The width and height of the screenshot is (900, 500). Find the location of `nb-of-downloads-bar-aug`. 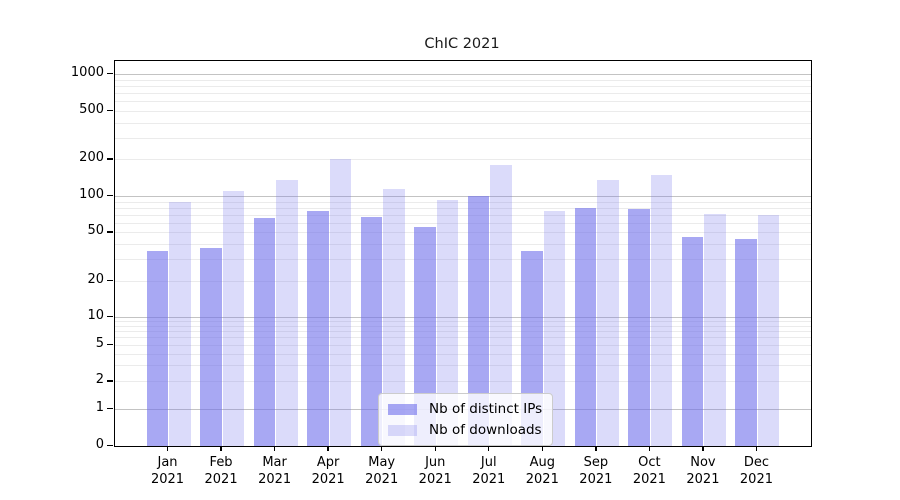

nb-of-downloads-bar-aug is located at coordinates (554, 328).